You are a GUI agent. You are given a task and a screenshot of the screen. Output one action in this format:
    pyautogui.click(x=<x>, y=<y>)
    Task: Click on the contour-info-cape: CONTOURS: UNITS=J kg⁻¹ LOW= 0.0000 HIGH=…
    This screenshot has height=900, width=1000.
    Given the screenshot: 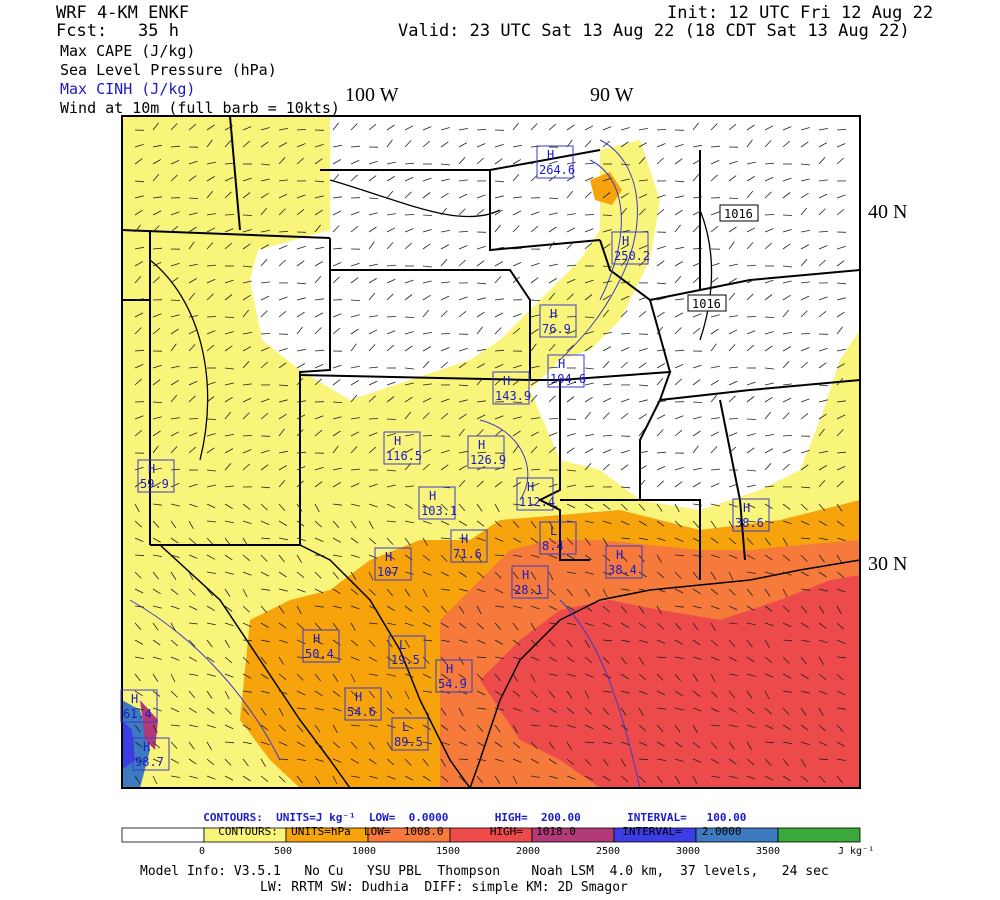 What is the action you would take?
    pyautogui.click(x=468, y=811)
    